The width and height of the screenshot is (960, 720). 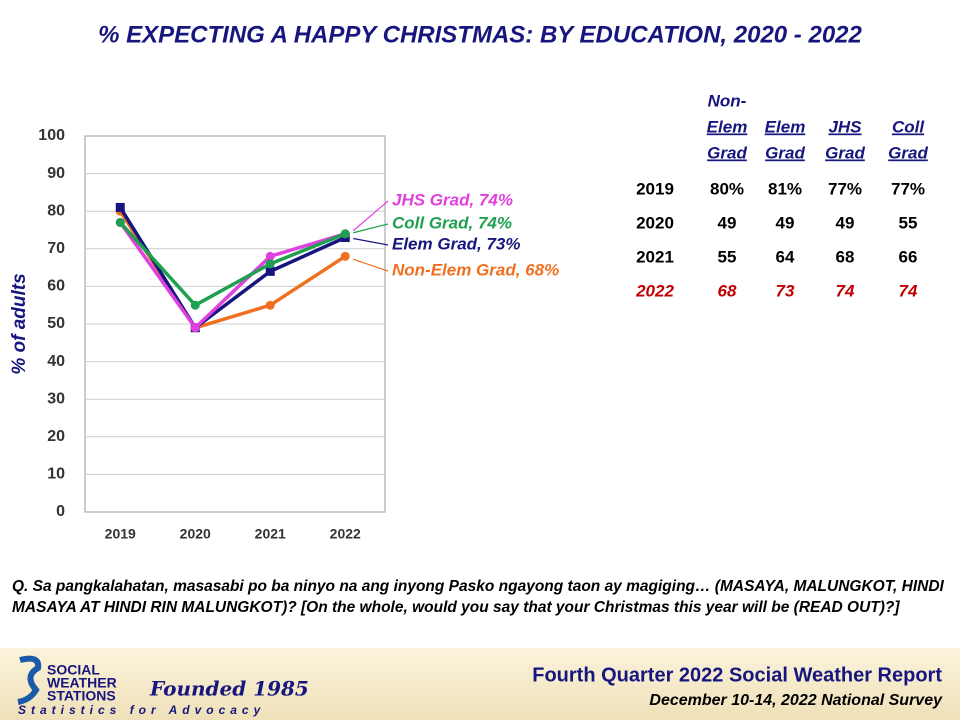 I want to click on row-year: 2022, so click(x=654, y=290).